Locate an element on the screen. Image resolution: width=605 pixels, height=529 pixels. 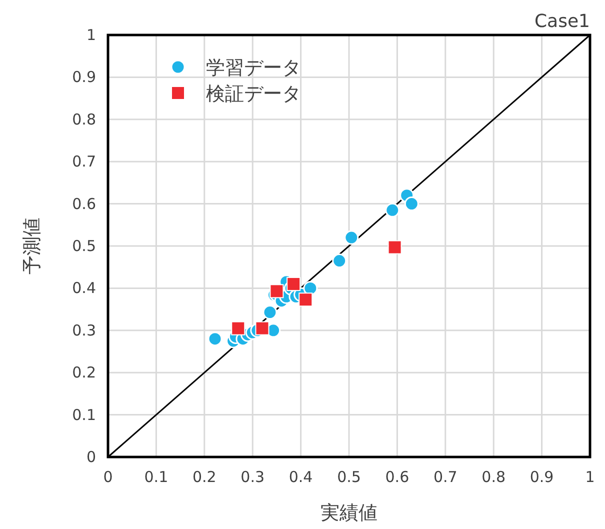
y-tick-label: 0.8 is located at coordinates (84, 119).